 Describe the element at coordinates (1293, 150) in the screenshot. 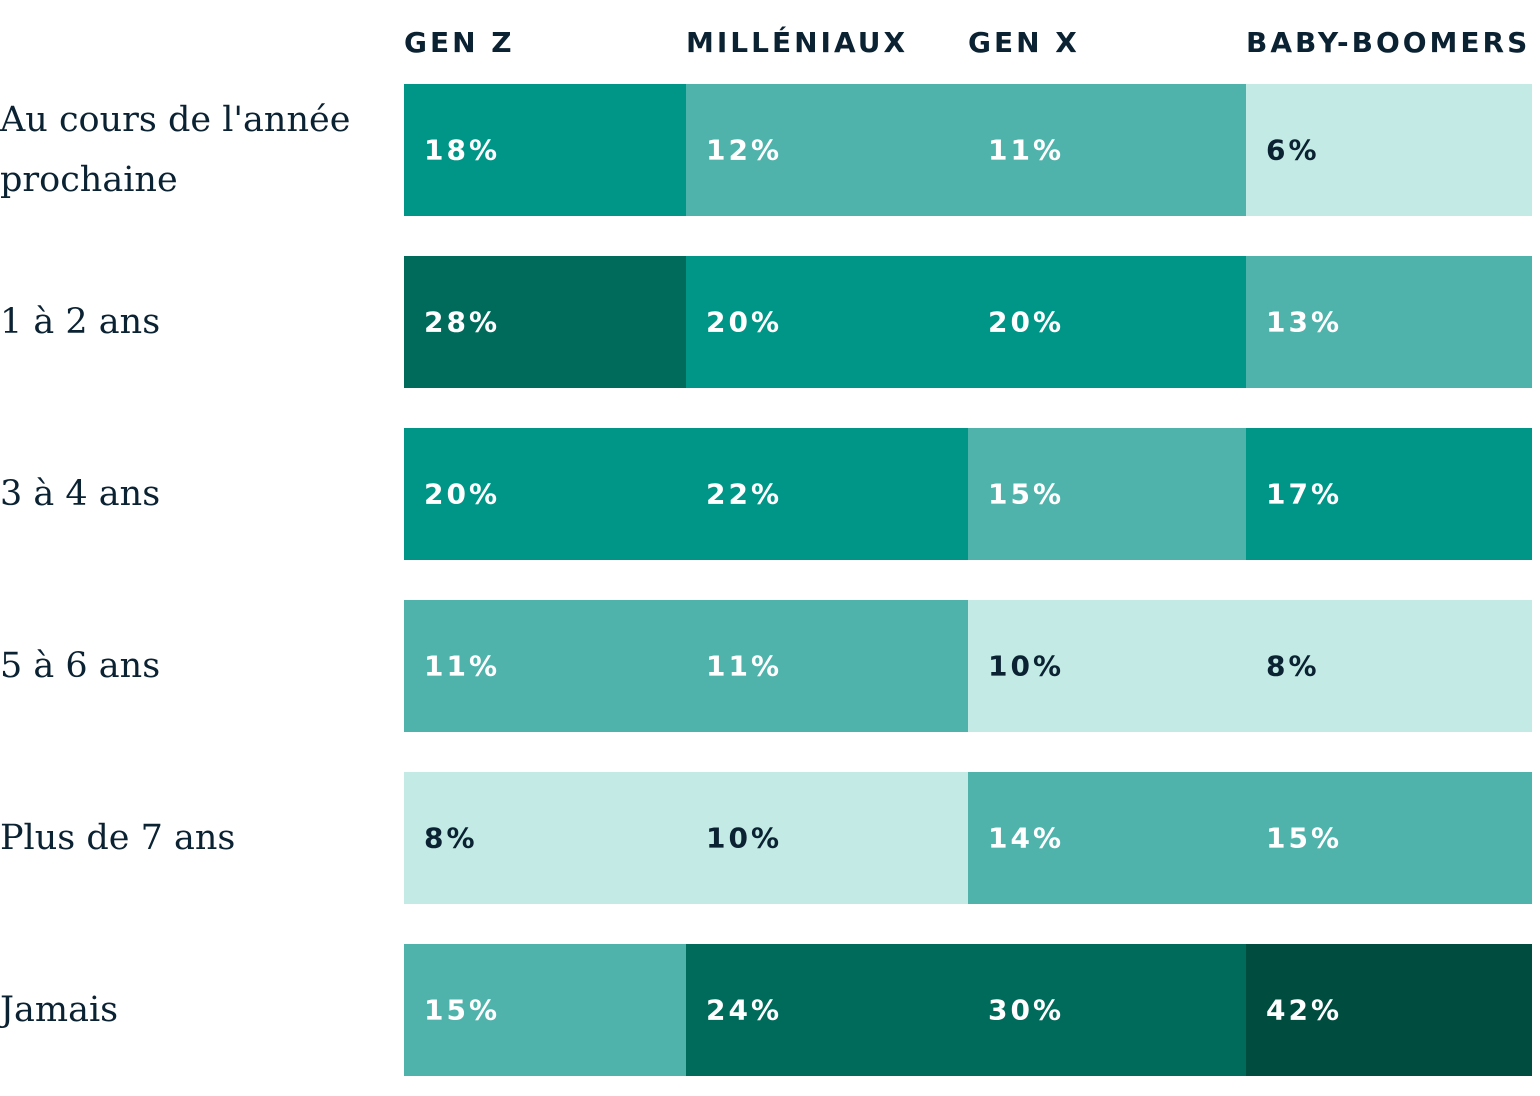

I see `cell-value-label: 6%` at that location.